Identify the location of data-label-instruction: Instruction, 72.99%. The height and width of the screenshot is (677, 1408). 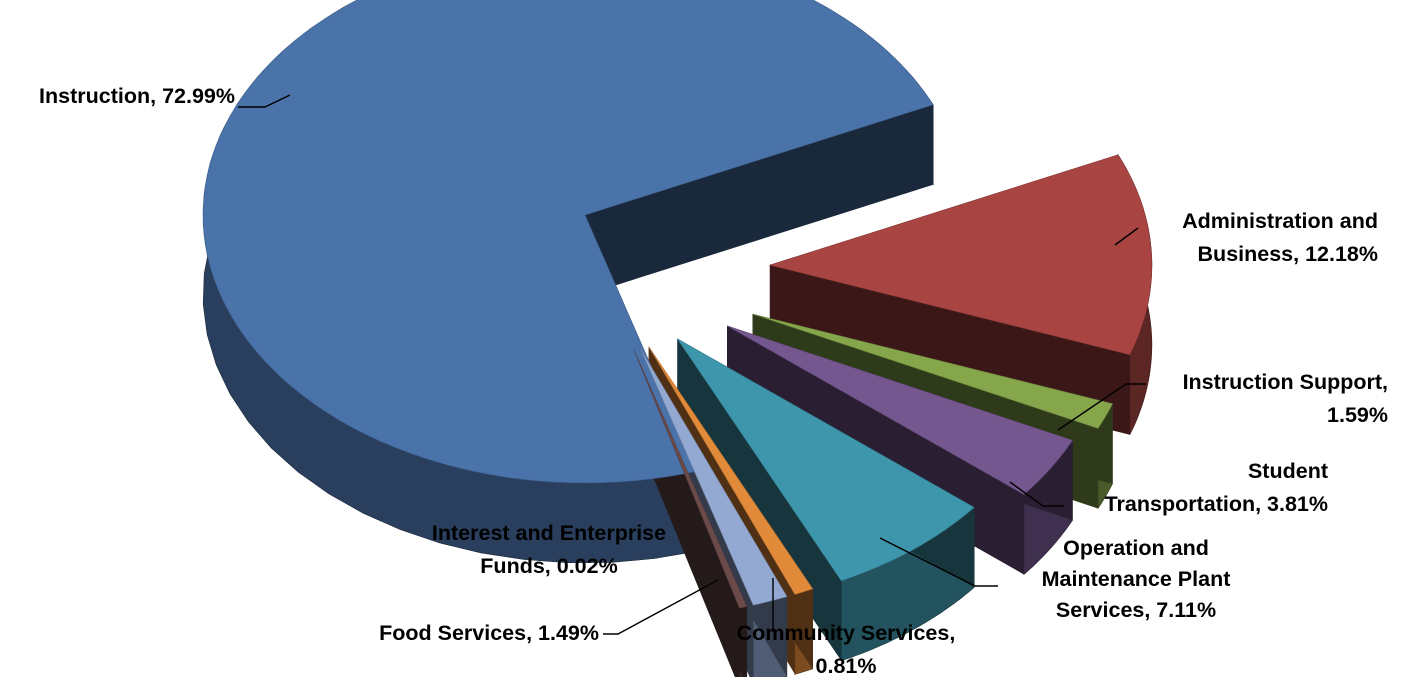
(137, 96).